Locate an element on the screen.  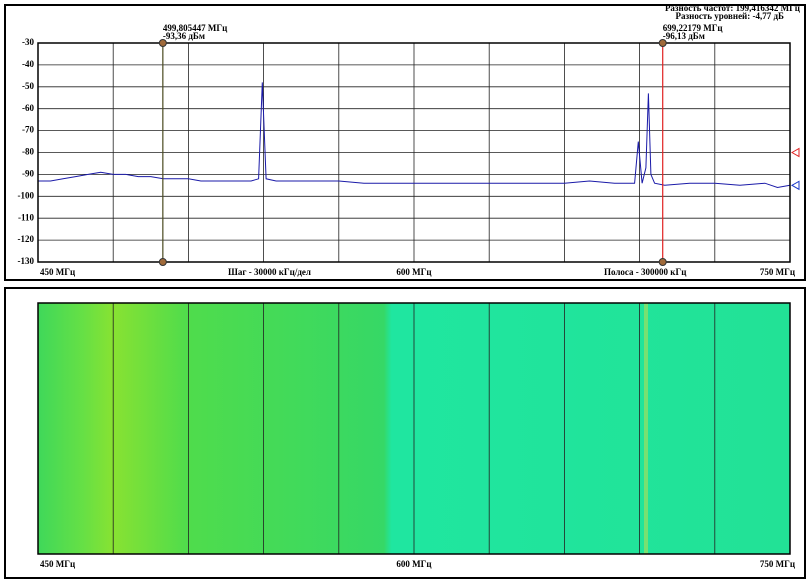
y-tick-label: -40 is located at coordinates (28, 64).